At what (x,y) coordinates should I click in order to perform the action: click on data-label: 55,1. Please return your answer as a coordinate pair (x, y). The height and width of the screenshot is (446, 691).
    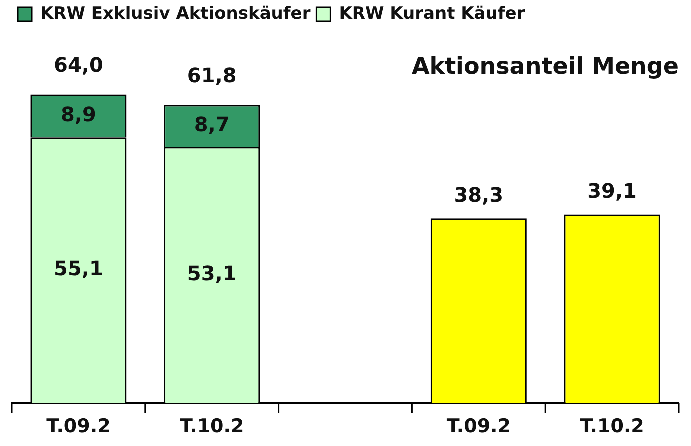
    Looking at the image, I should click on (79, 268).